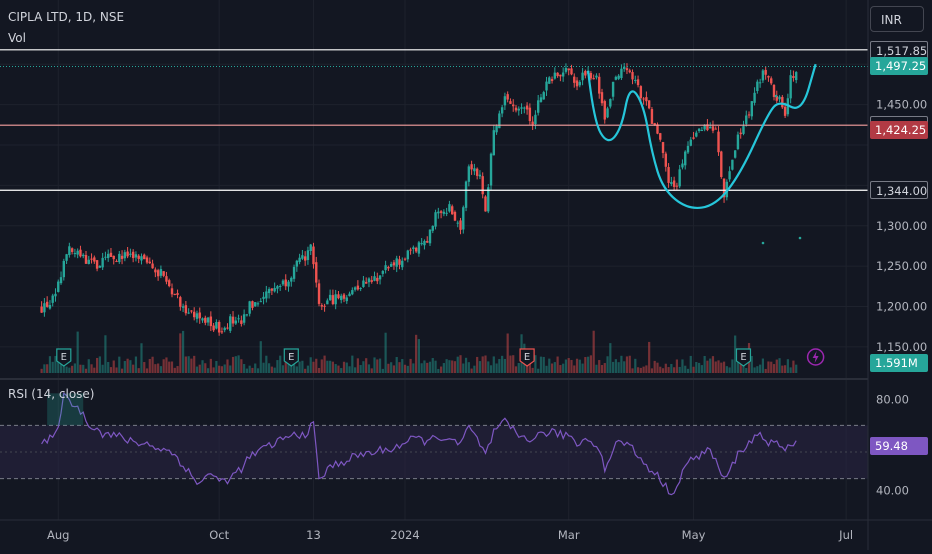  What do you see at coordinates (17, 38) in the screenshot?
I see `volume-label: Vol` at bounding box center [17, 38].